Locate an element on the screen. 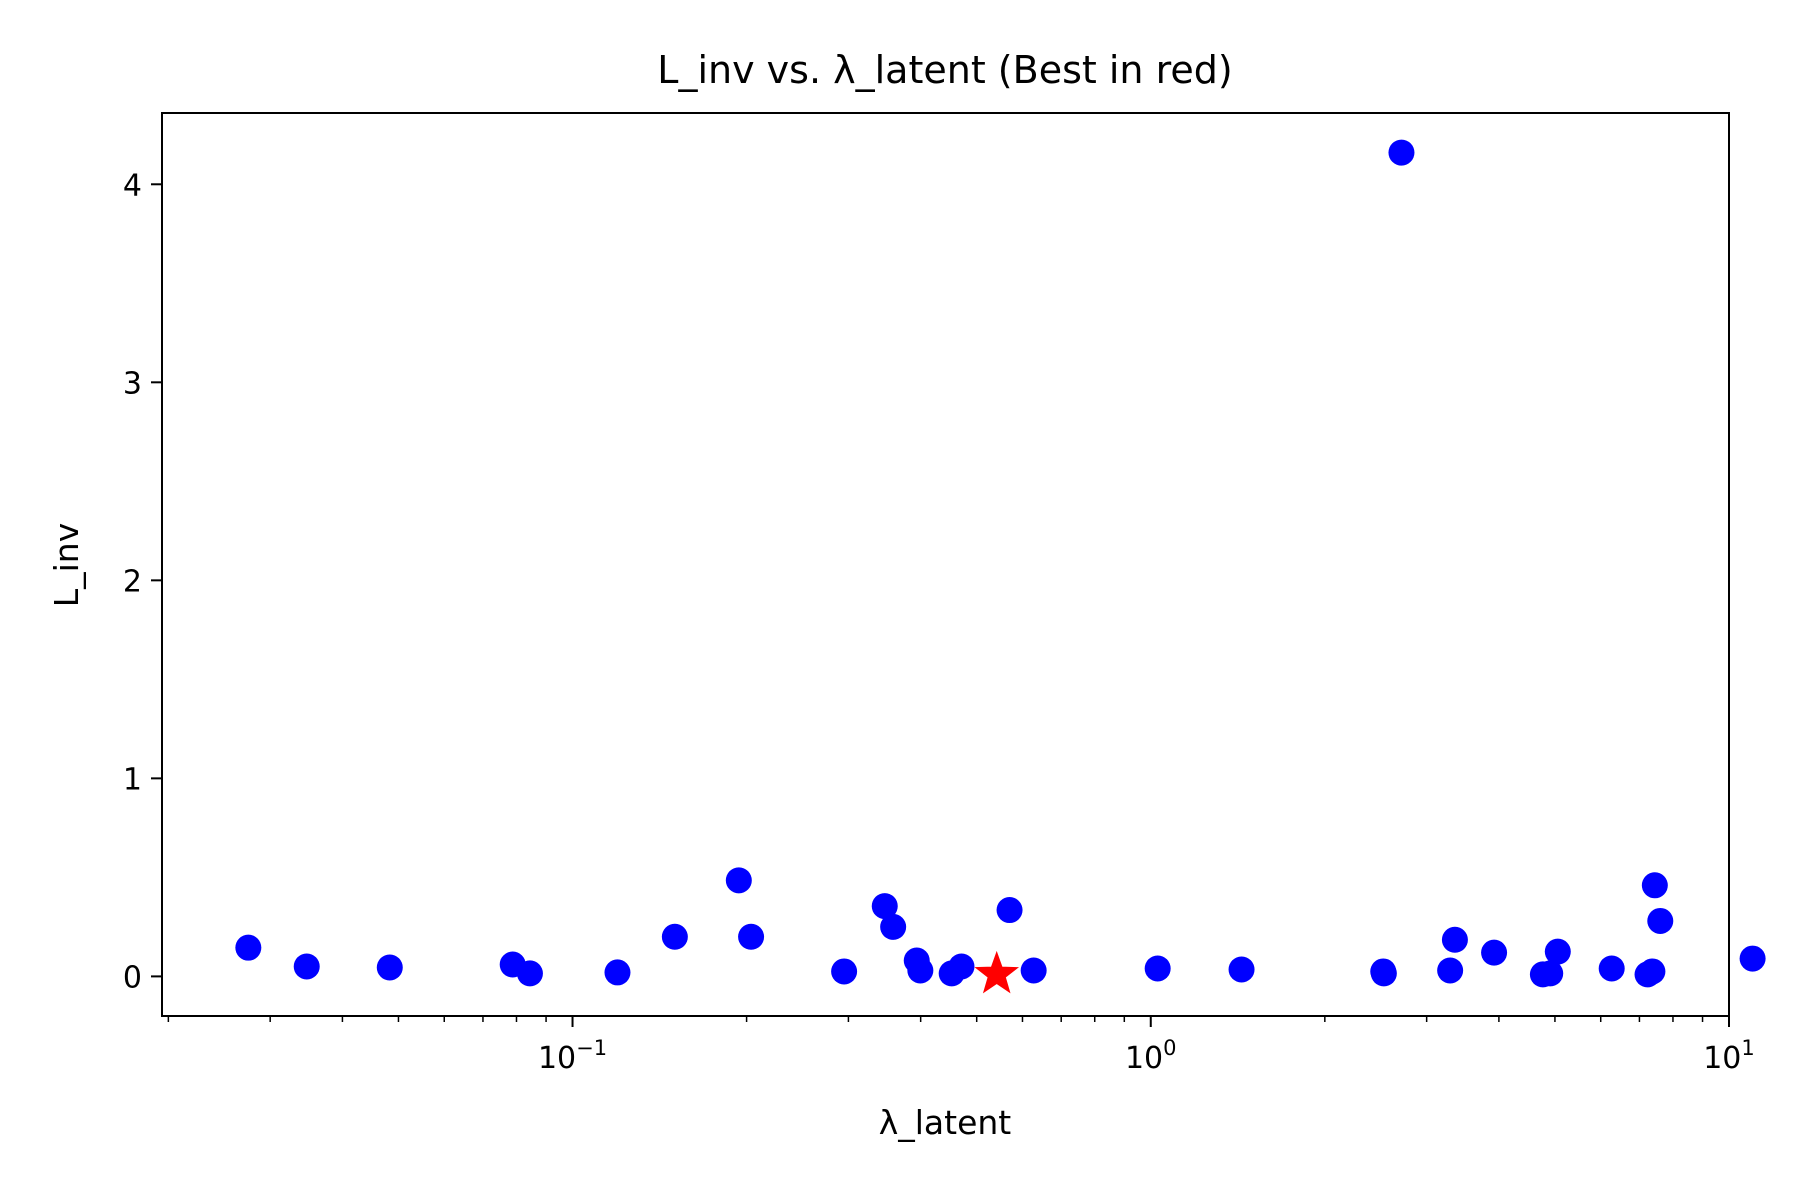  x-tick-label: 10¹ is located at coordinates (1729, 1056).